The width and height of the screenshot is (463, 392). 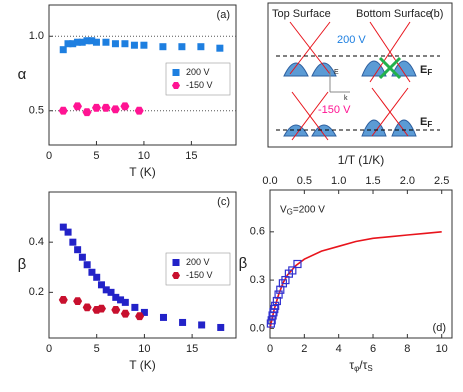 What do you see at coordinates (394, 14) in the screenshot?
I see `bottom-surface-label: Bottom Surface` at bounding box center [394, 14].